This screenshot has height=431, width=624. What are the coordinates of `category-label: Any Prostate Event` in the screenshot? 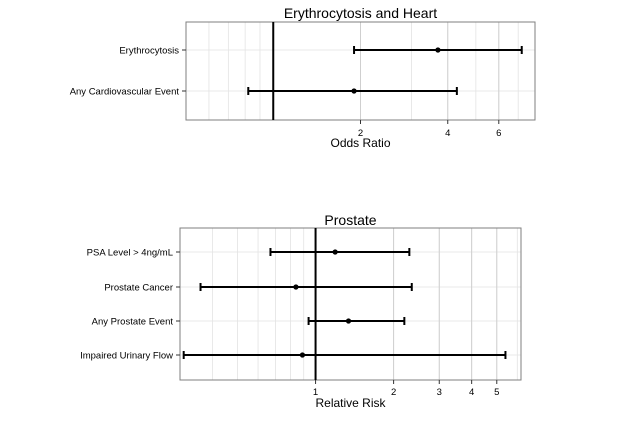 It's located at (133, 322).